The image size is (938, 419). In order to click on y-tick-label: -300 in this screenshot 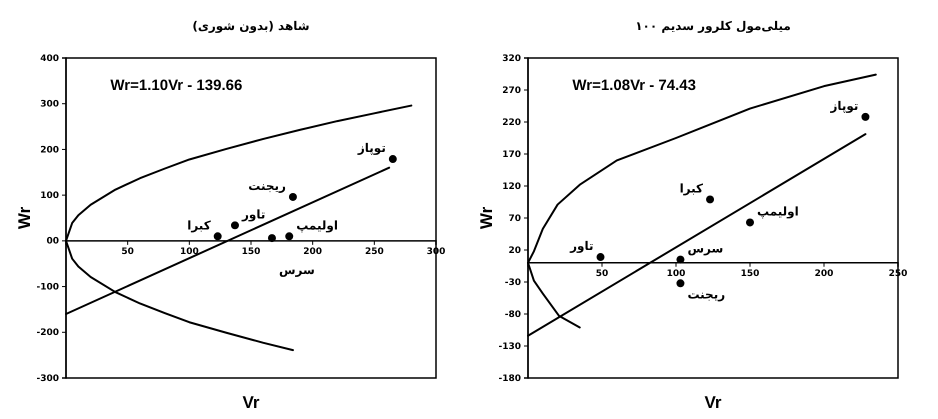, I will do `click(47, 379)`.